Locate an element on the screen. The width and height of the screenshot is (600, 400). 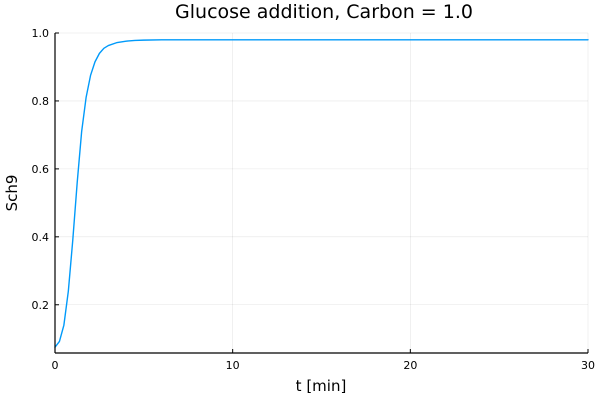
y-tick-label: 1.0 is located at coordinates (41, 33).